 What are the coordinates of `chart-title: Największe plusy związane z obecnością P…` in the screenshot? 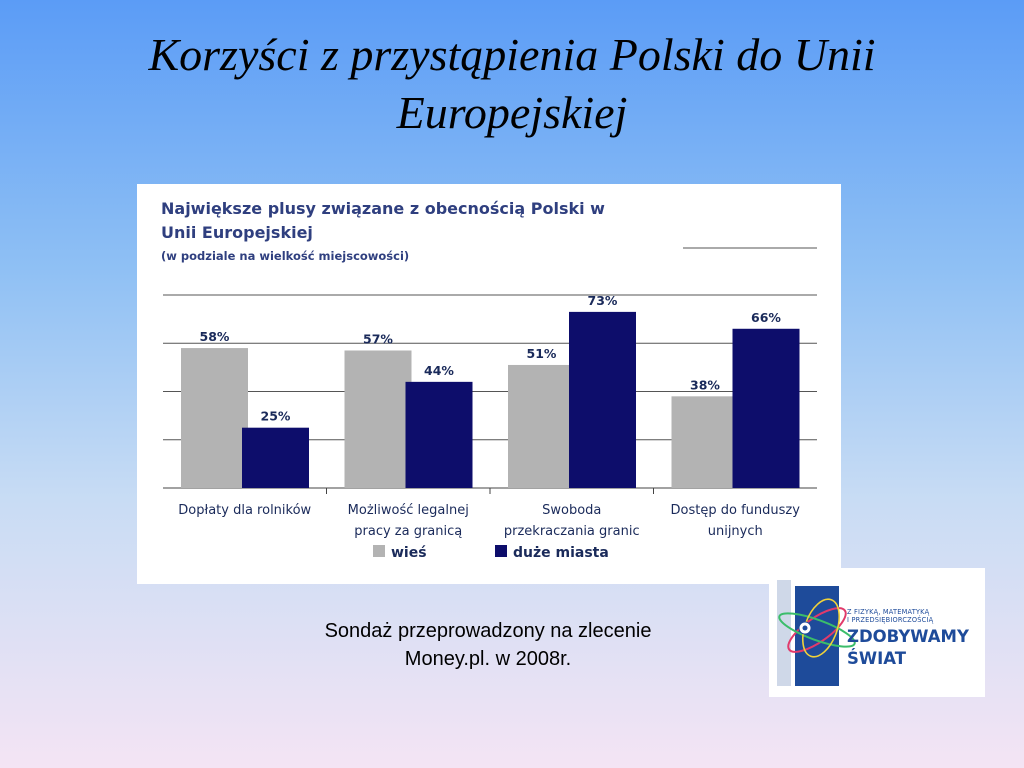 It's located at (383, 208).